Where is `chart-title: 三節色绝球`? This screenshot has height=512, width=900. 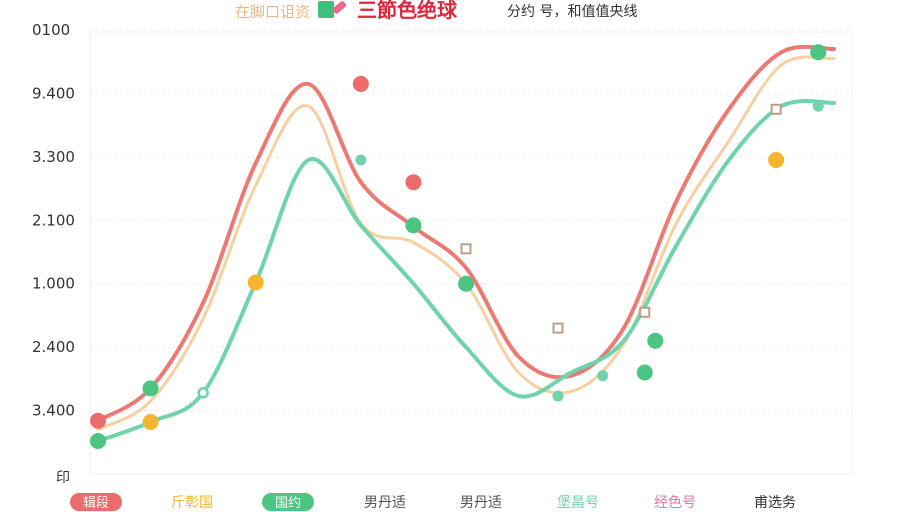 chart-title: 三節色绝球 is located at coordinates (407, 11).